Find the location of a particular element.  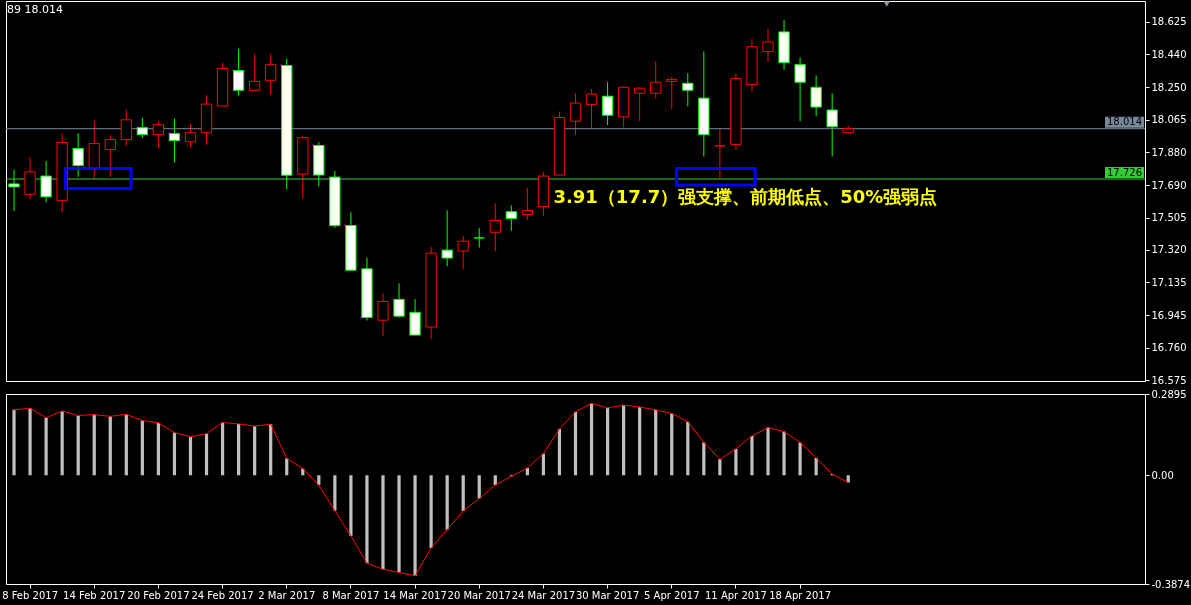

x-tick-label: 20 Mar 2017 is located at coordinates (479, 595).